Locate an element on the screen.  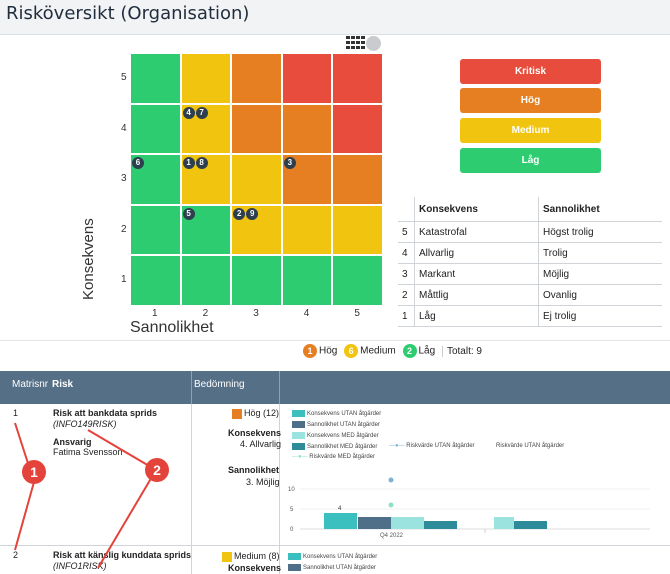
scale-row: 2 Måttlig Ovanlig is located at coordinates (530, 295).